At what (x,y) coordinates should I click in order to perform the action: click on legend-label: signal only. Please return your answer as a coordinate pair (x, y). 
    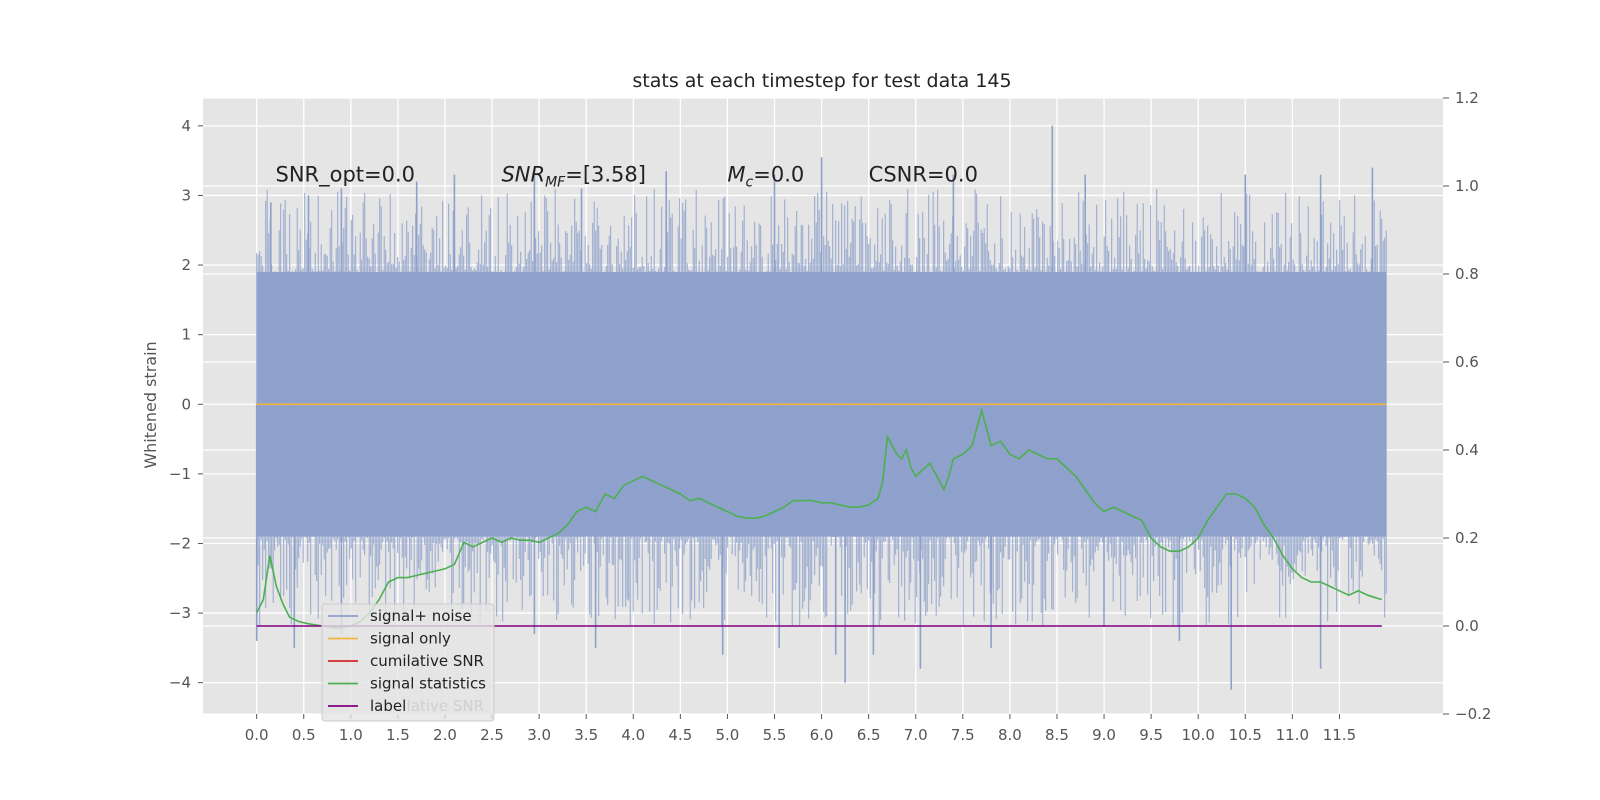
    Looking at the image, I should click on (410, 639).